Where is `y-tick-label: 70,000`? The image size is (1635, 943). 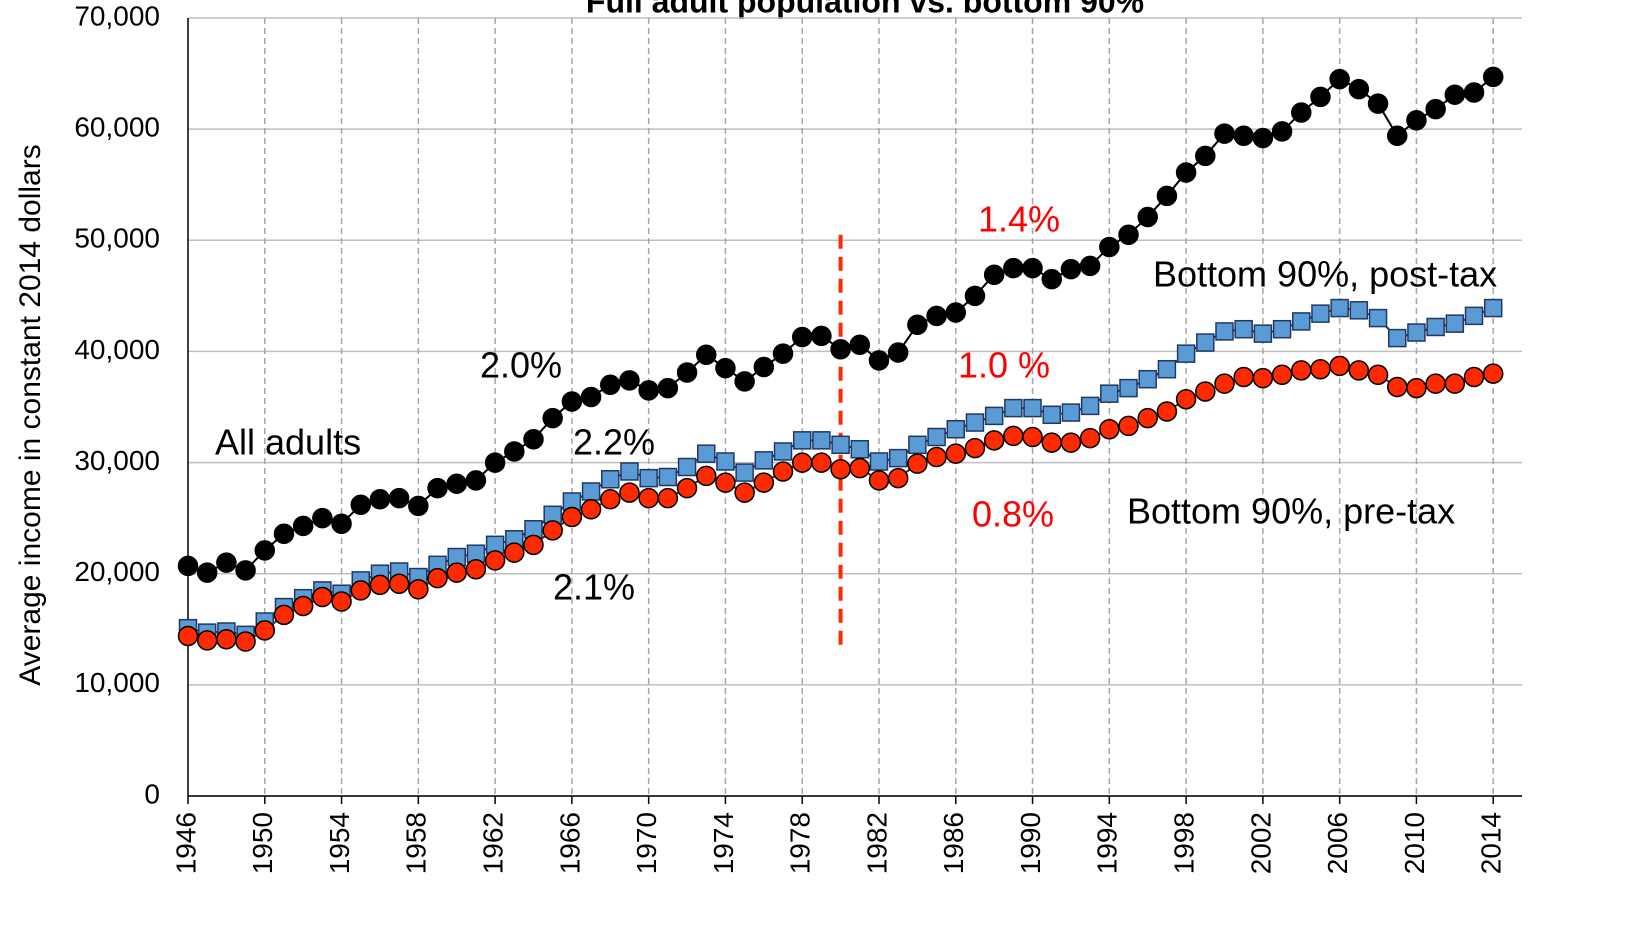
y-tick-label: 70,000 is located at coordinates (117, 15).